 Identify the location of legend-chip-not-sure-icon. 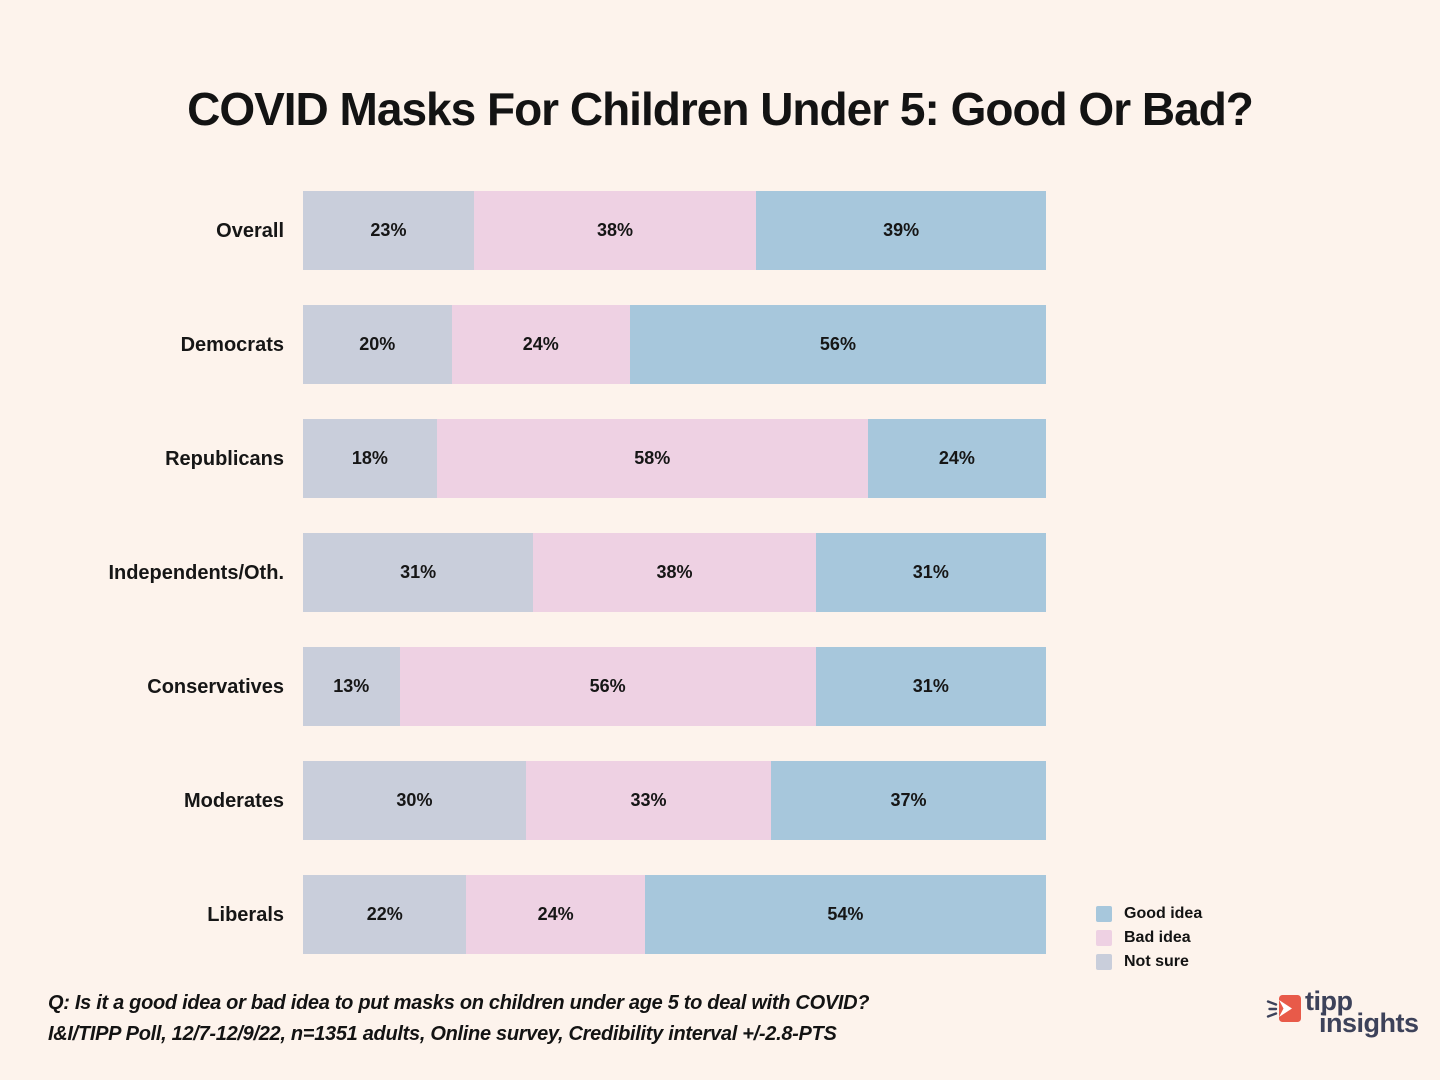
(1104, 962).